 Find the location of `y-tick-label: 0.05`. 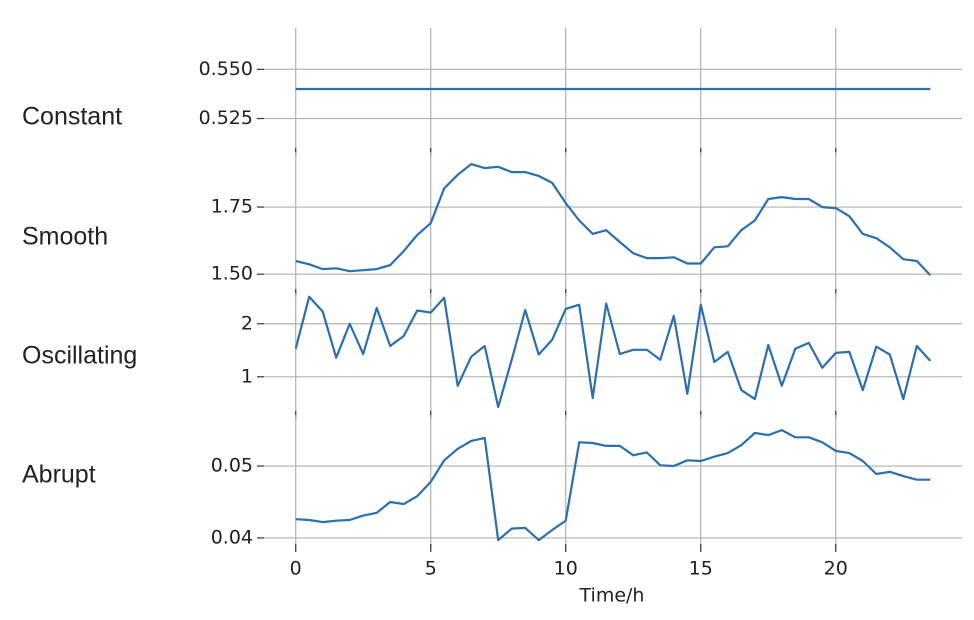

y-tick-label: 0.05 is located at coordinates (232, 466).